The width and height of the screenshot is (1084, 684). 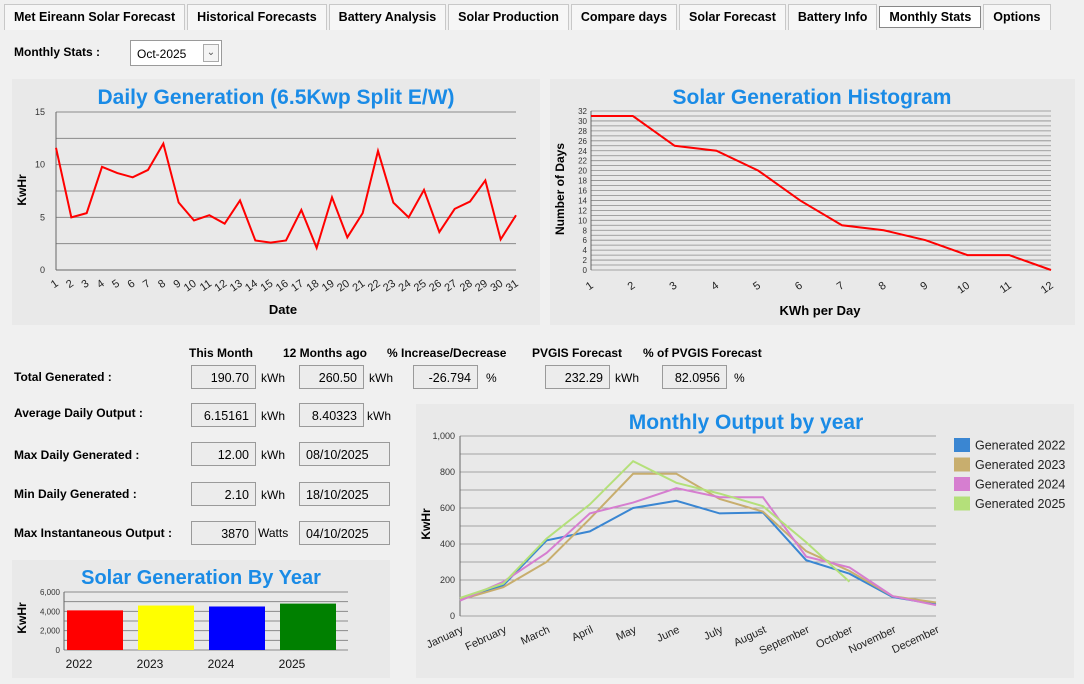 What do you see at coordinates (466, 286) in the screenshot?
I see `x-tick-label: 28` at bounding box center [466, 286].